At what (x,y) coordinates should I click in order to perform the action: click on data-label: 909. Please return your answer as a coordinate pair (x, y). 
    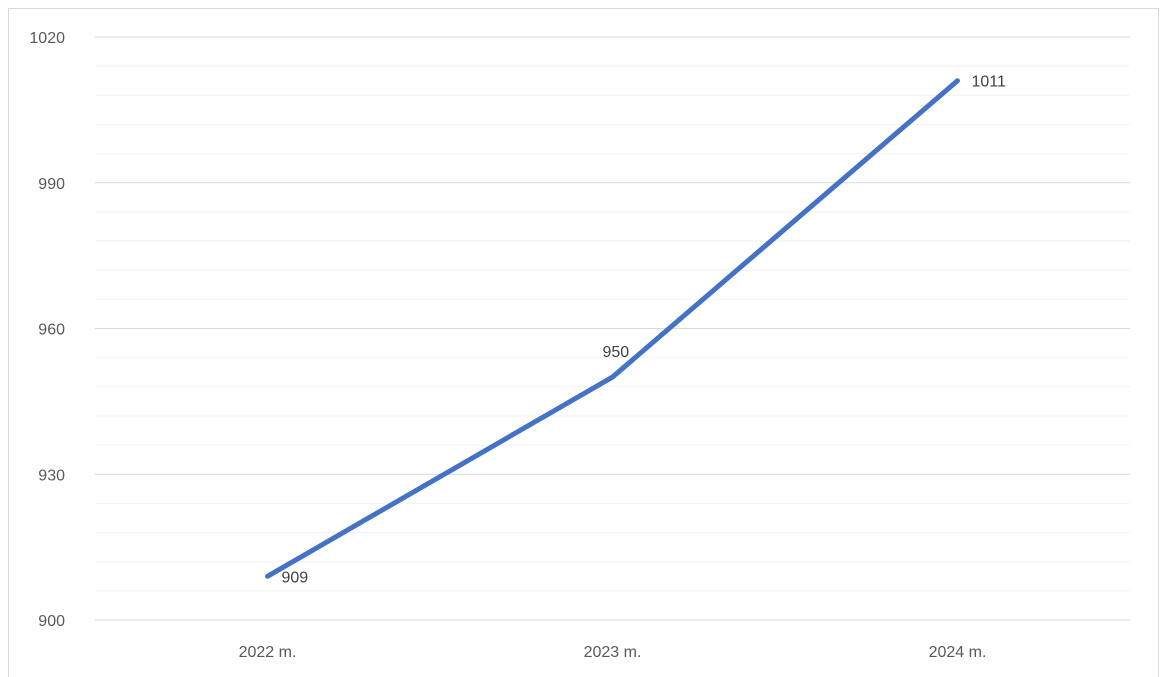
    Looking at the image, I should click on (295, 577).